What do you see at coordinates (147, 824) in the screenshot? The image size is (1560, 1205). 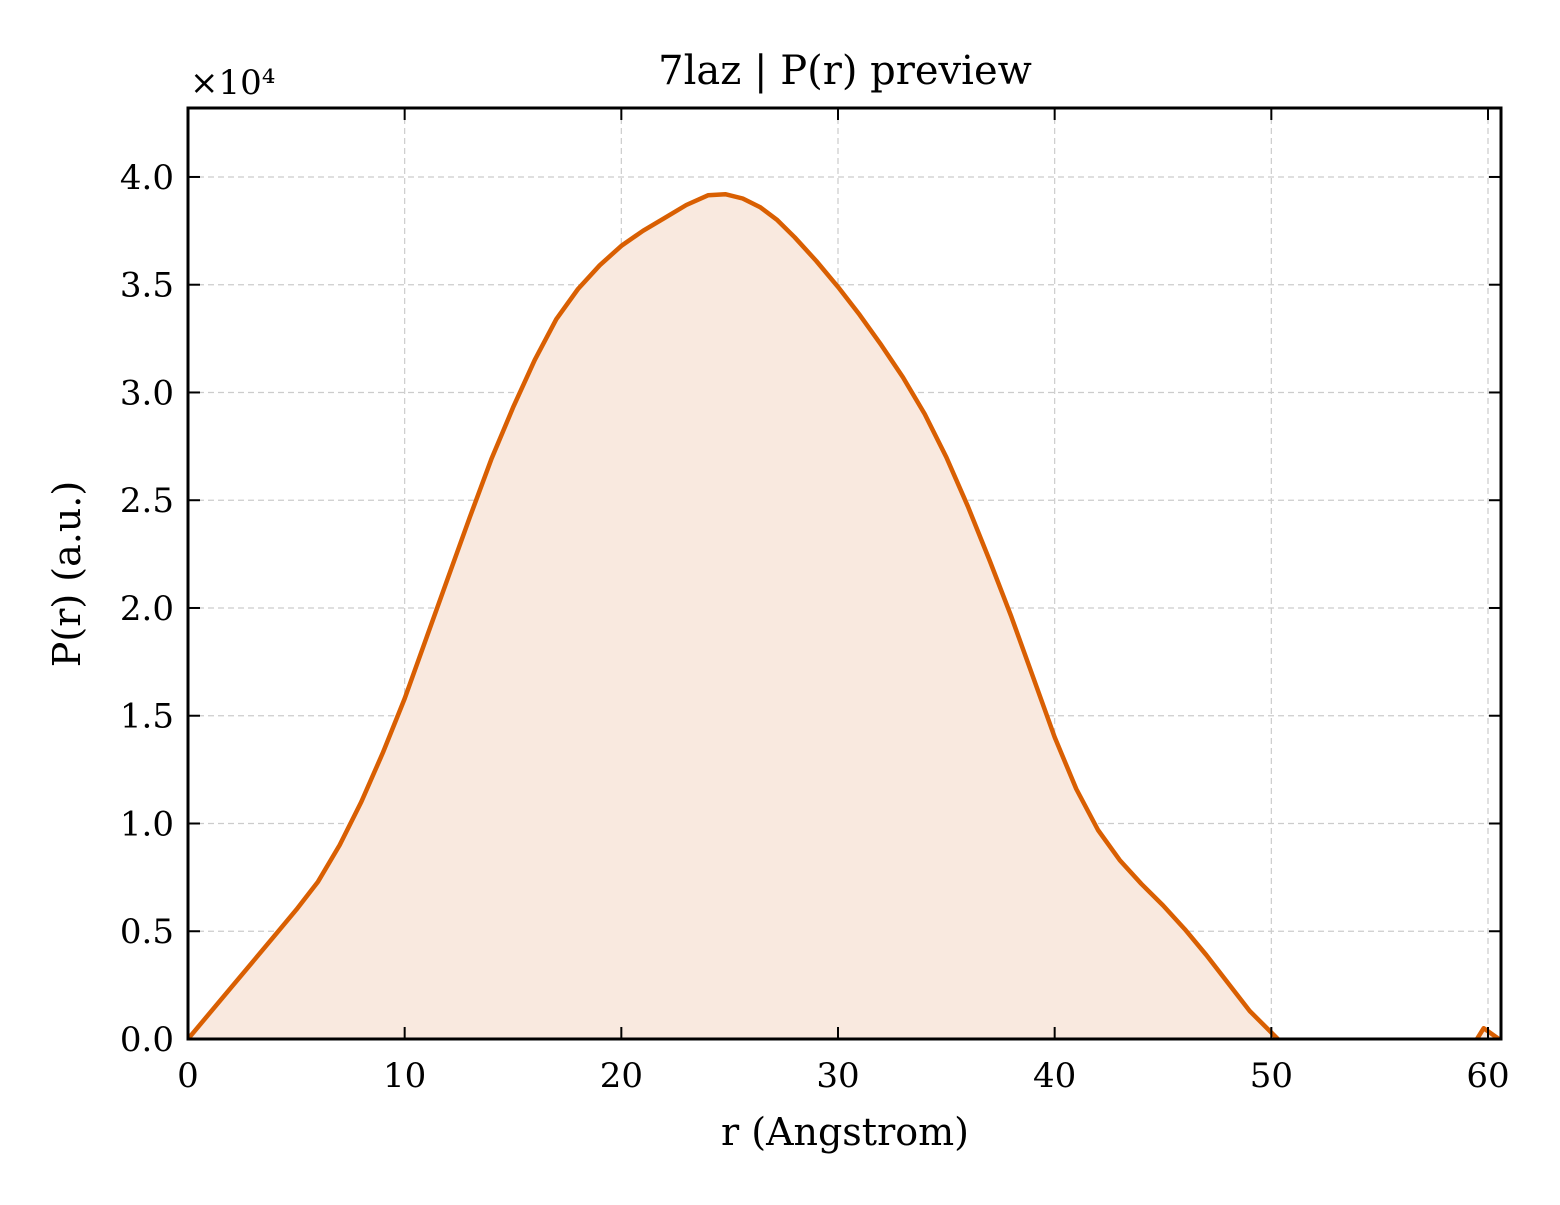 I see `y-tick-label: 1.0` at bounding box center [147, 824].